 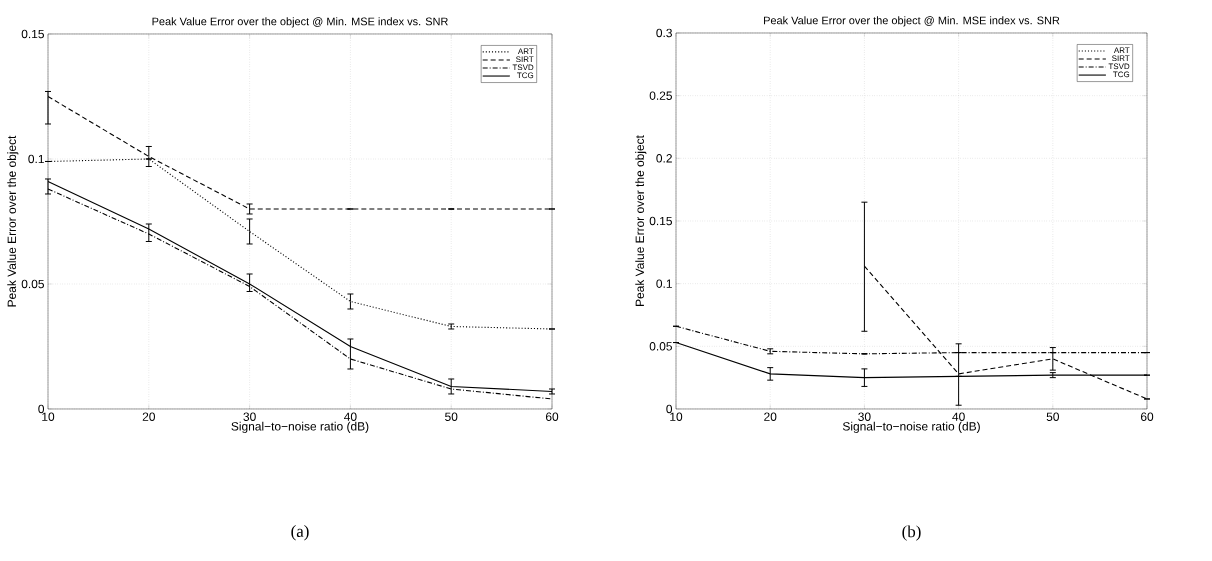 What do you see at coordinates (664, 158) in the screenshot?
I see `y-tick-label: 0.2` at bounding box center [664, 158].